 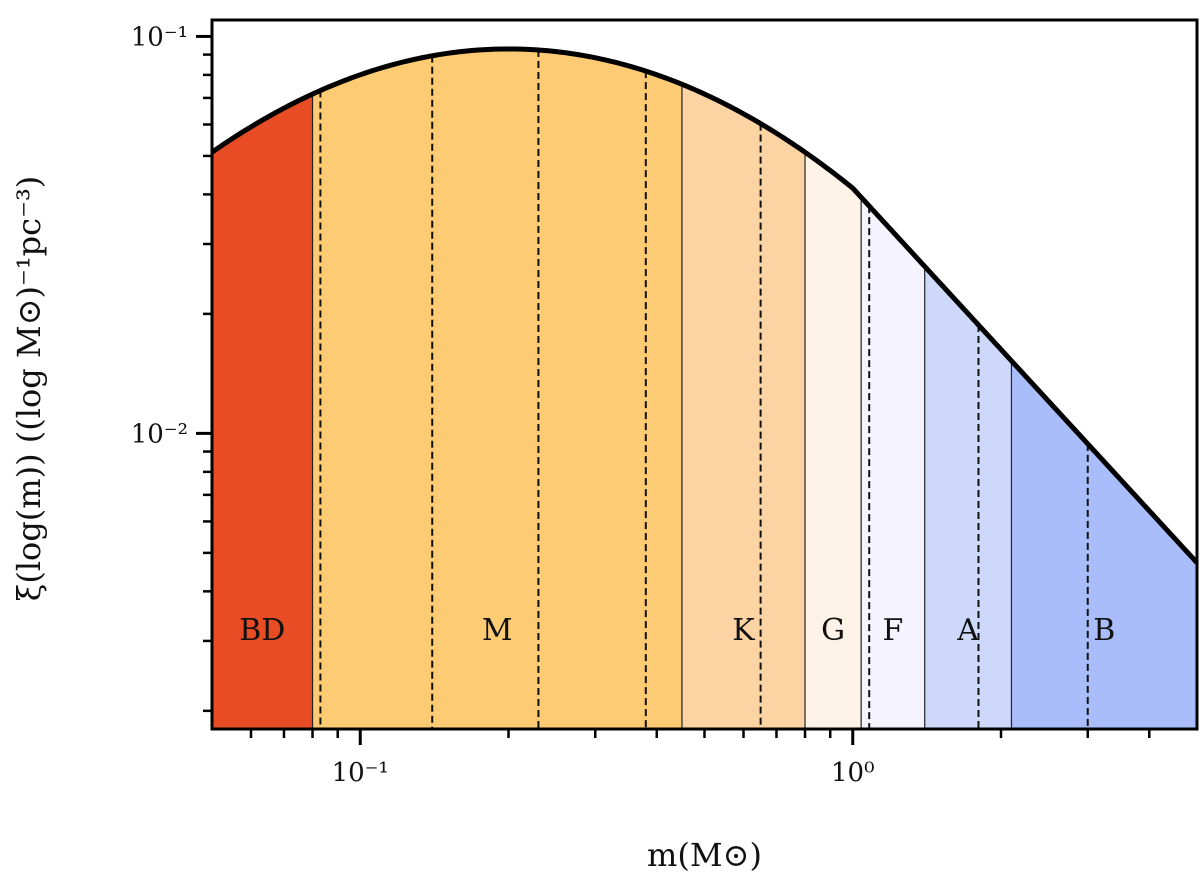 What do you see at coordinates (833, 441) in the screenshot?
I see `band-area-g` at bounding box center [833, 441].